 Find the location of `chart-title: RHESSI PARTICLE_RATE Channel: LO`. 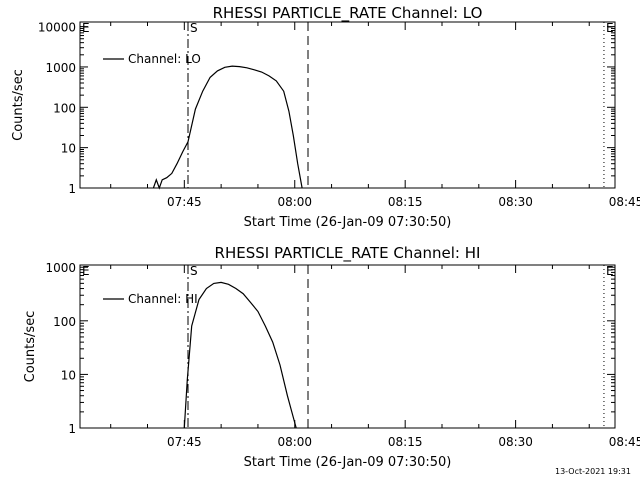

chart-title: RHESSI PARTICLE_RATE Channel: LO is located at coordinates (348, 13).